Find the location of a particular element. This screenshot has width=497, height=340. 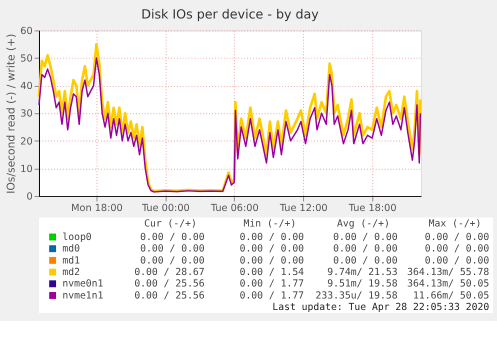

text: 0.00 / 1.54 is located at coordinates (272, 272).